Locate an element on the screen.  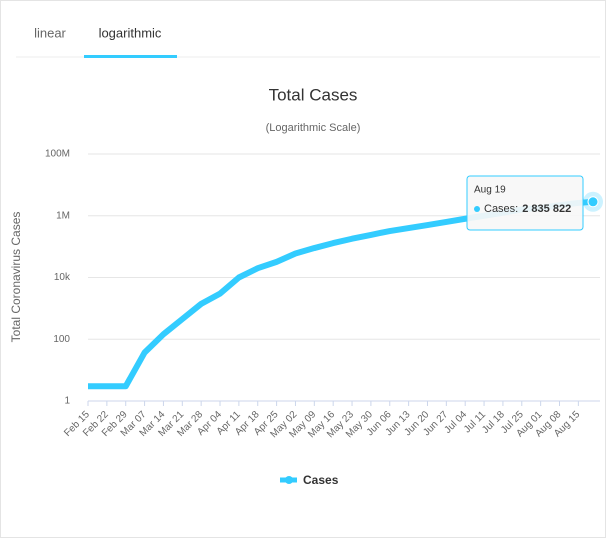
y-axis-label: Total Coronavirus Cases is located at coordinates (16, 277).